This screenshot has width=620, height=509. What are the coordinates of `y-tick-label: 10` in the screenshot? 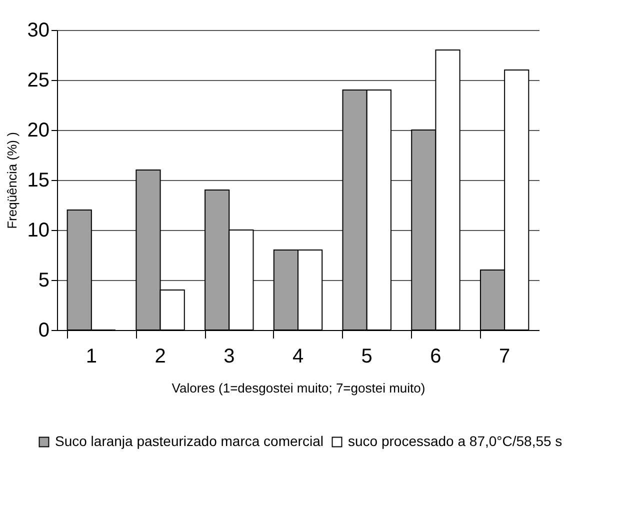 It's located at (38, 231).